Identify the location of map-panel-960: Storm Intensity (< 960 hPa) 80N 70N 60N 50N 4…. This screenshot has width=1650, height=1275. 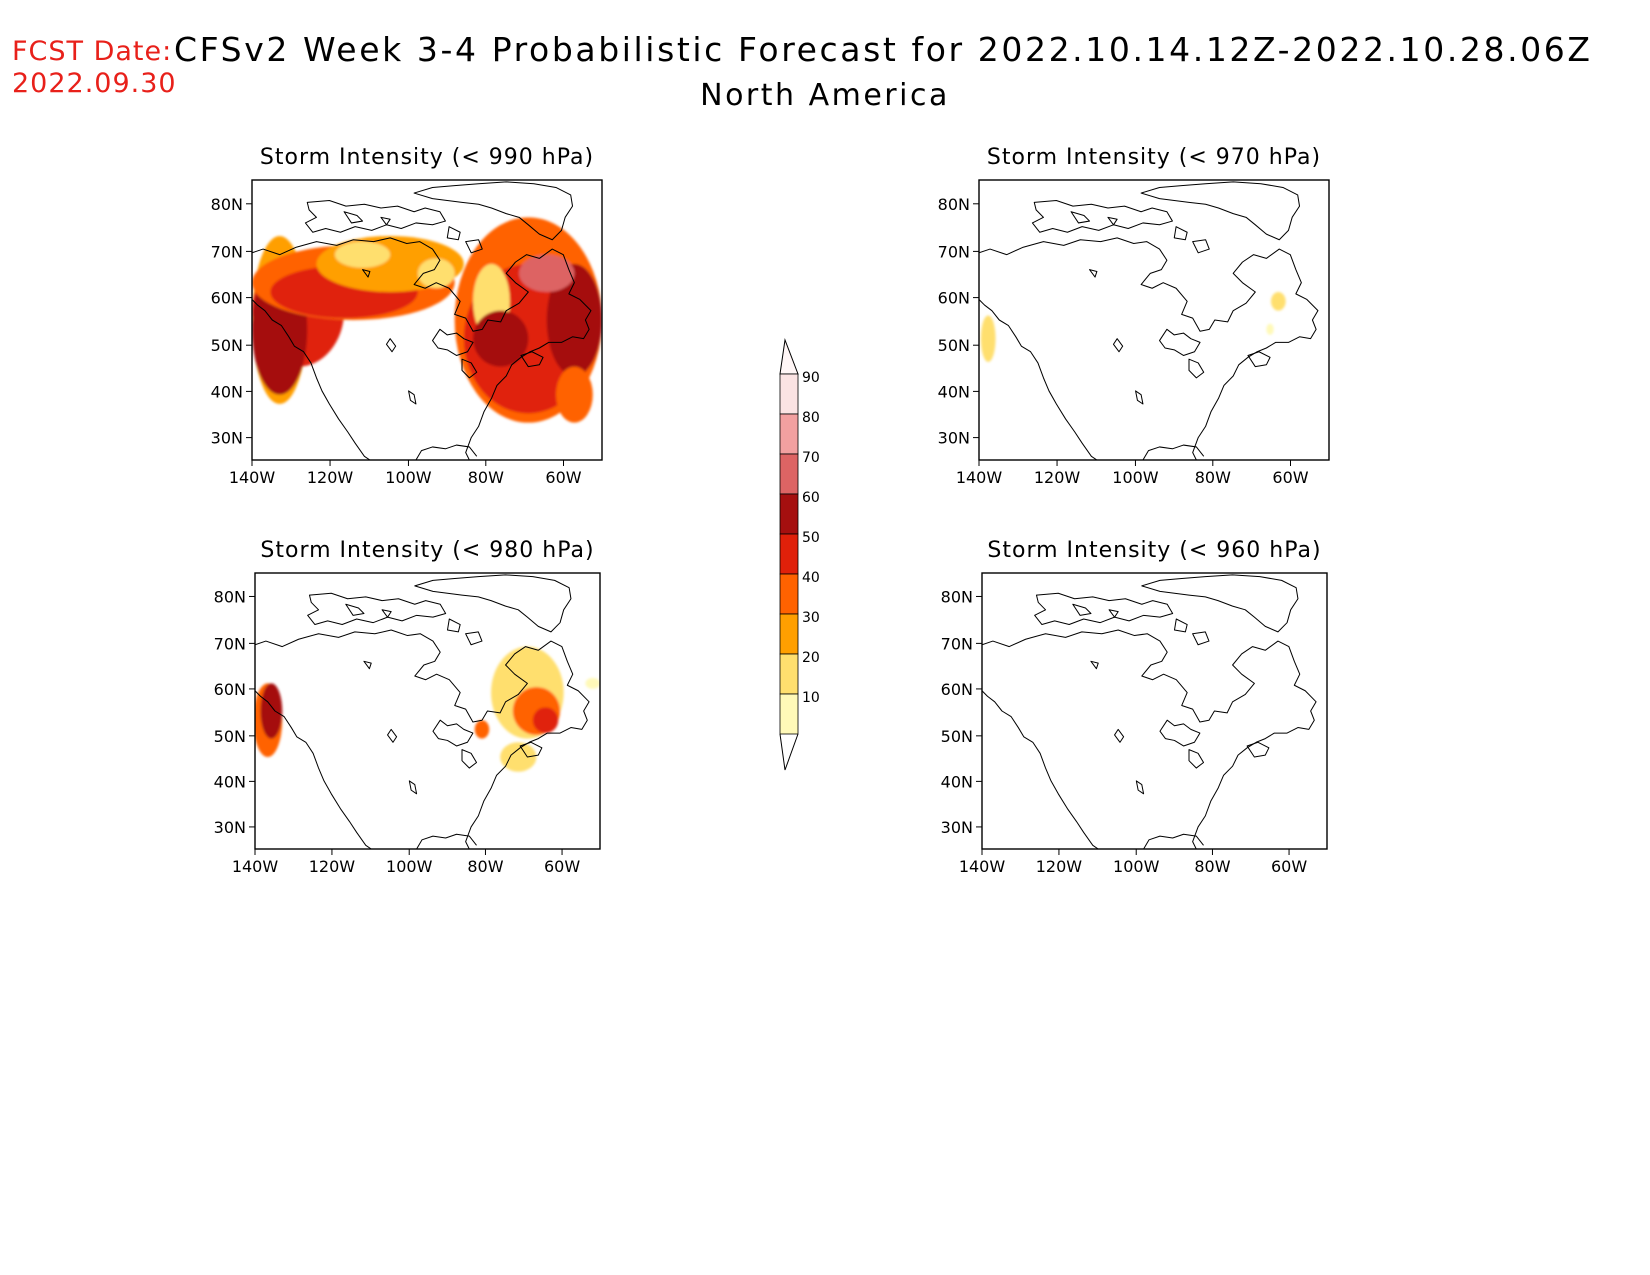
(1134, 707).